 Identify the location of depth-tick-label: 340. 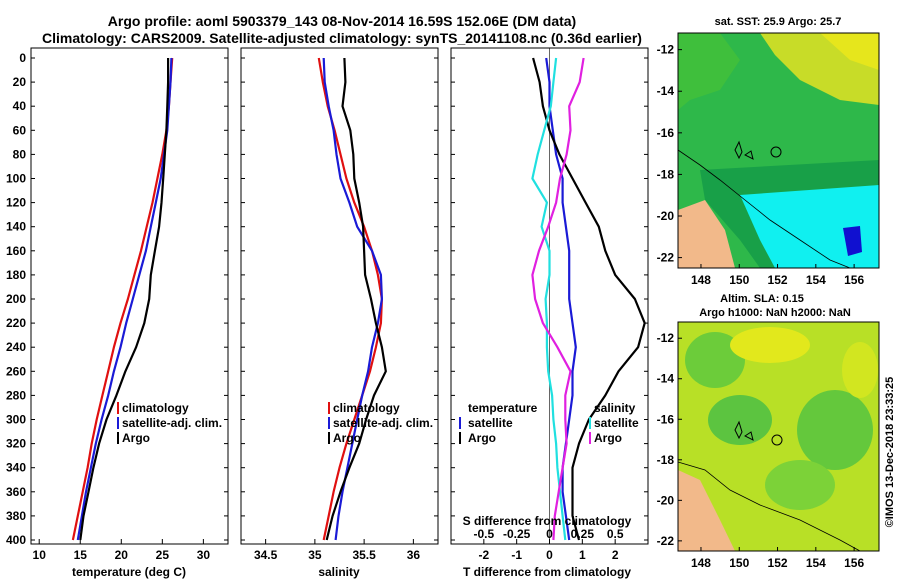
(16, 468).